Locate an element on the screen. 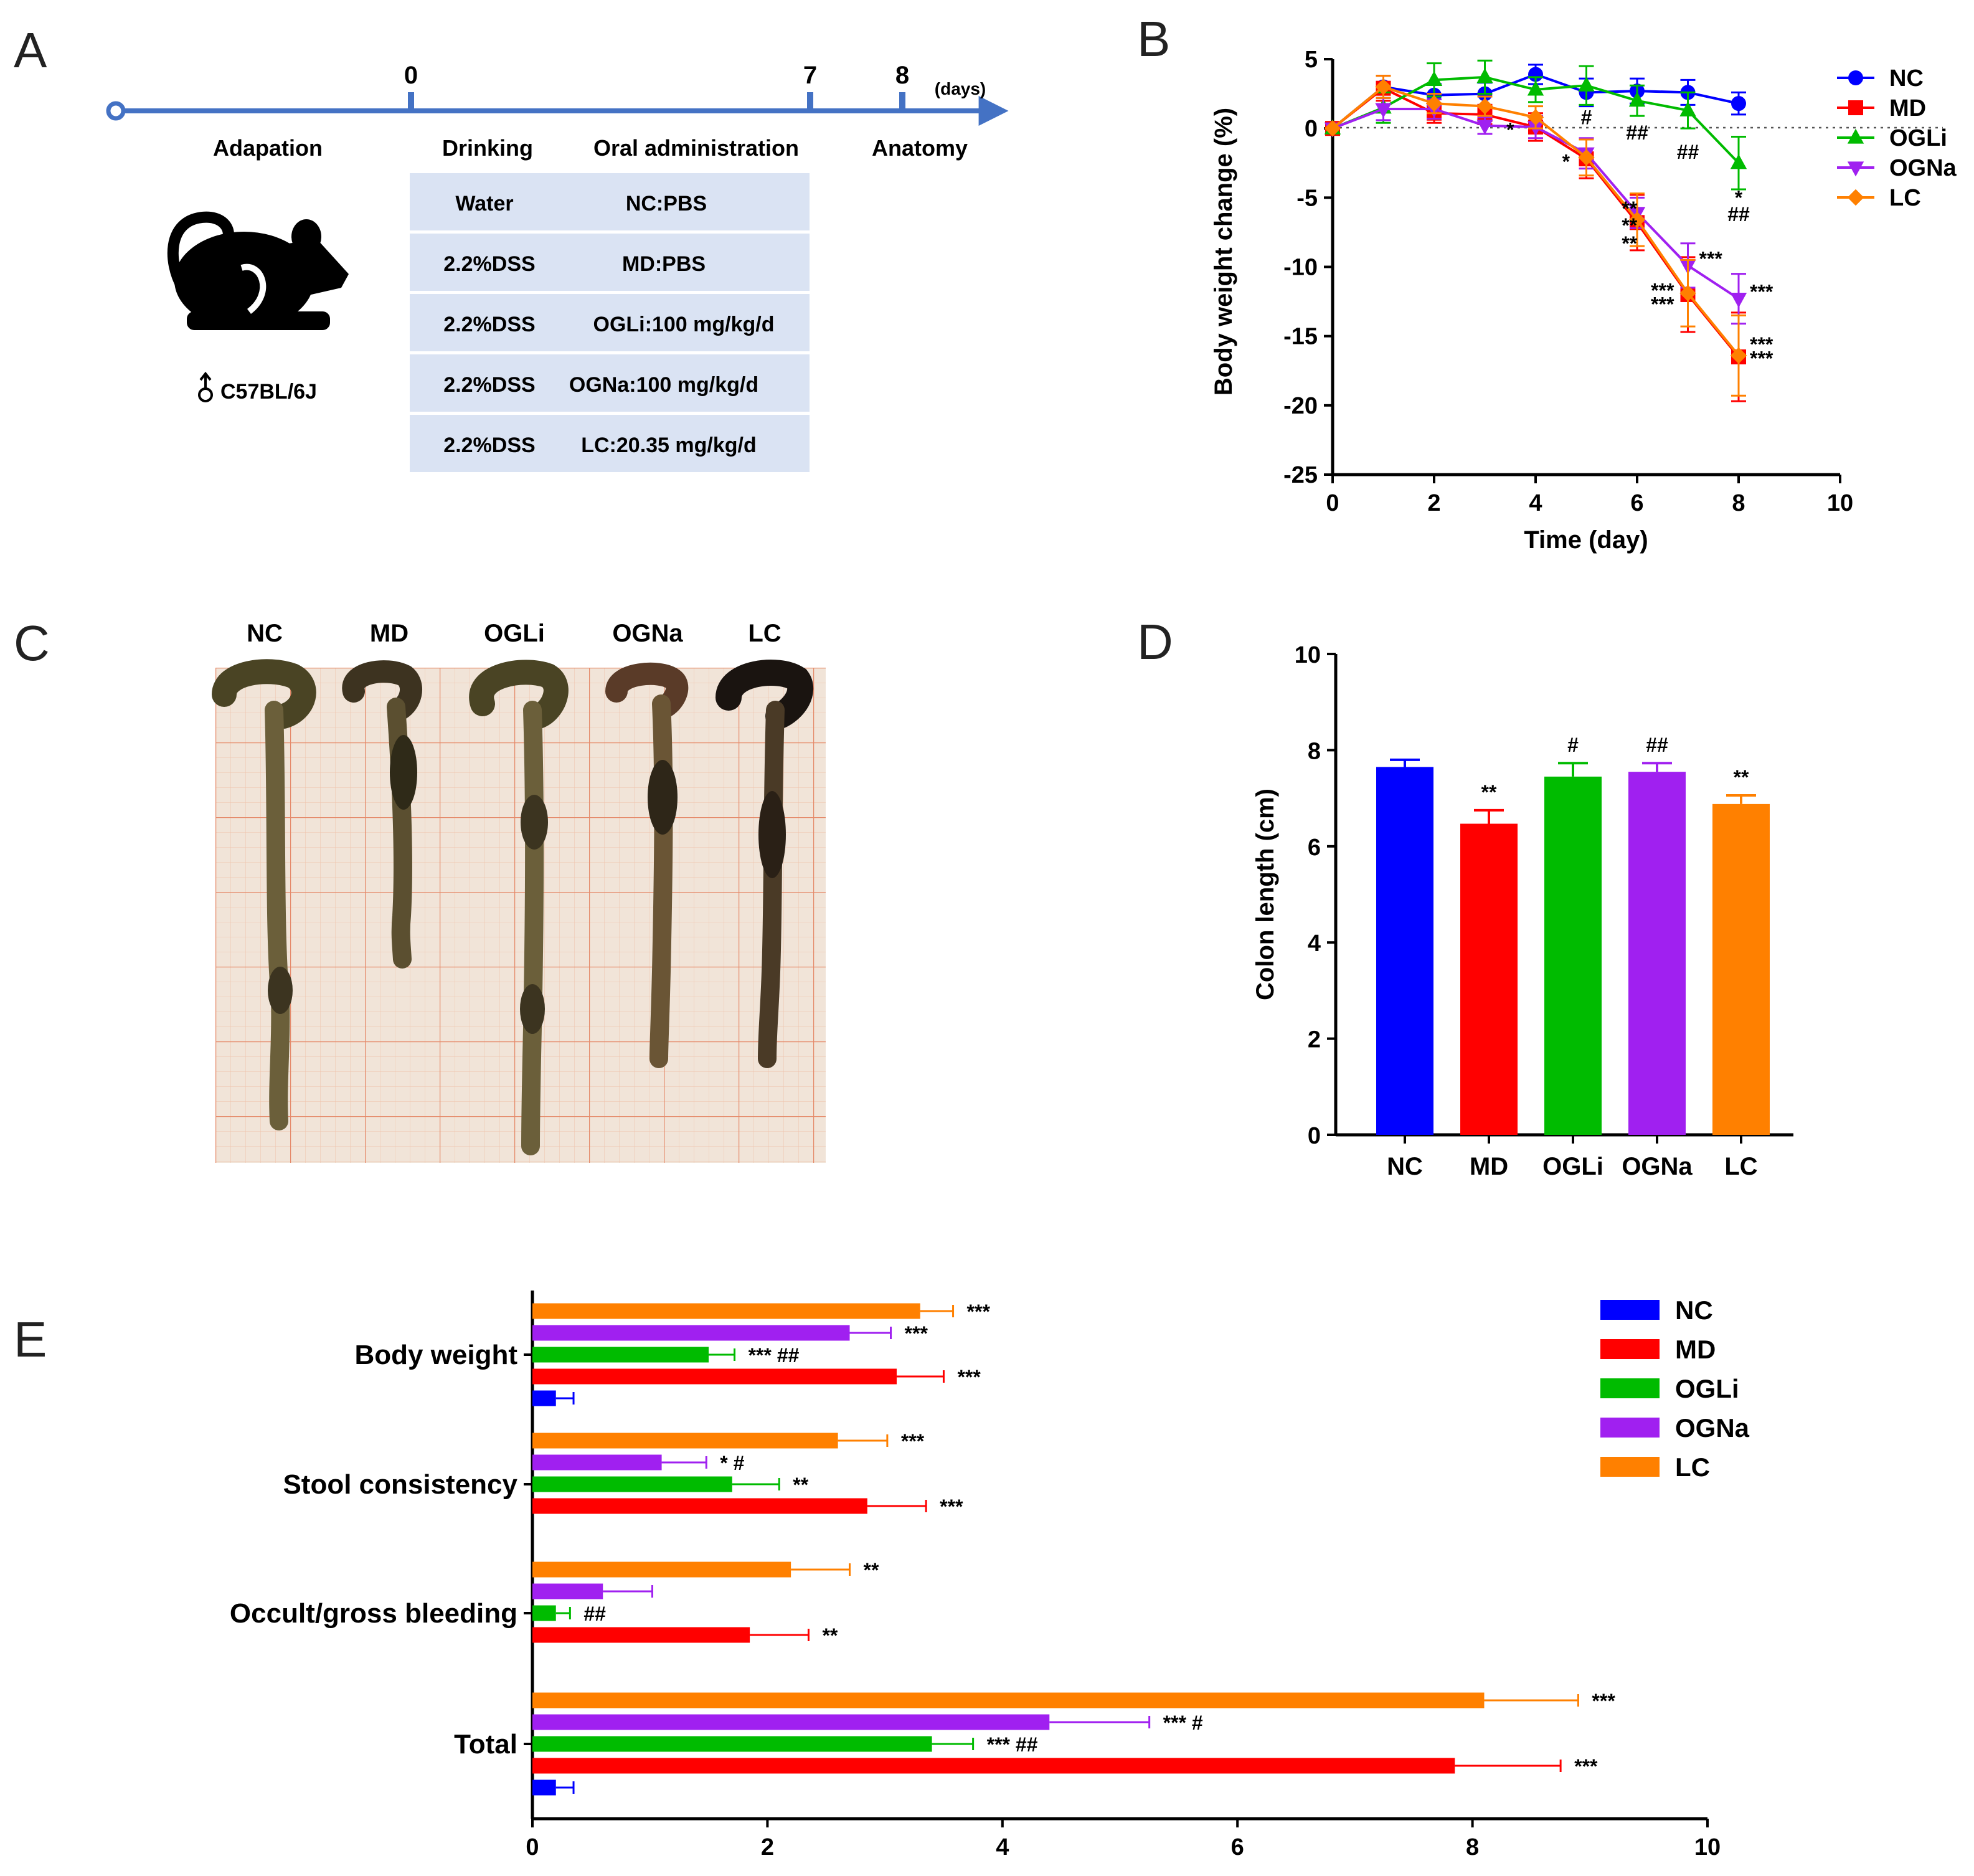  category-label: Total is located at coordinates (485, 1744).